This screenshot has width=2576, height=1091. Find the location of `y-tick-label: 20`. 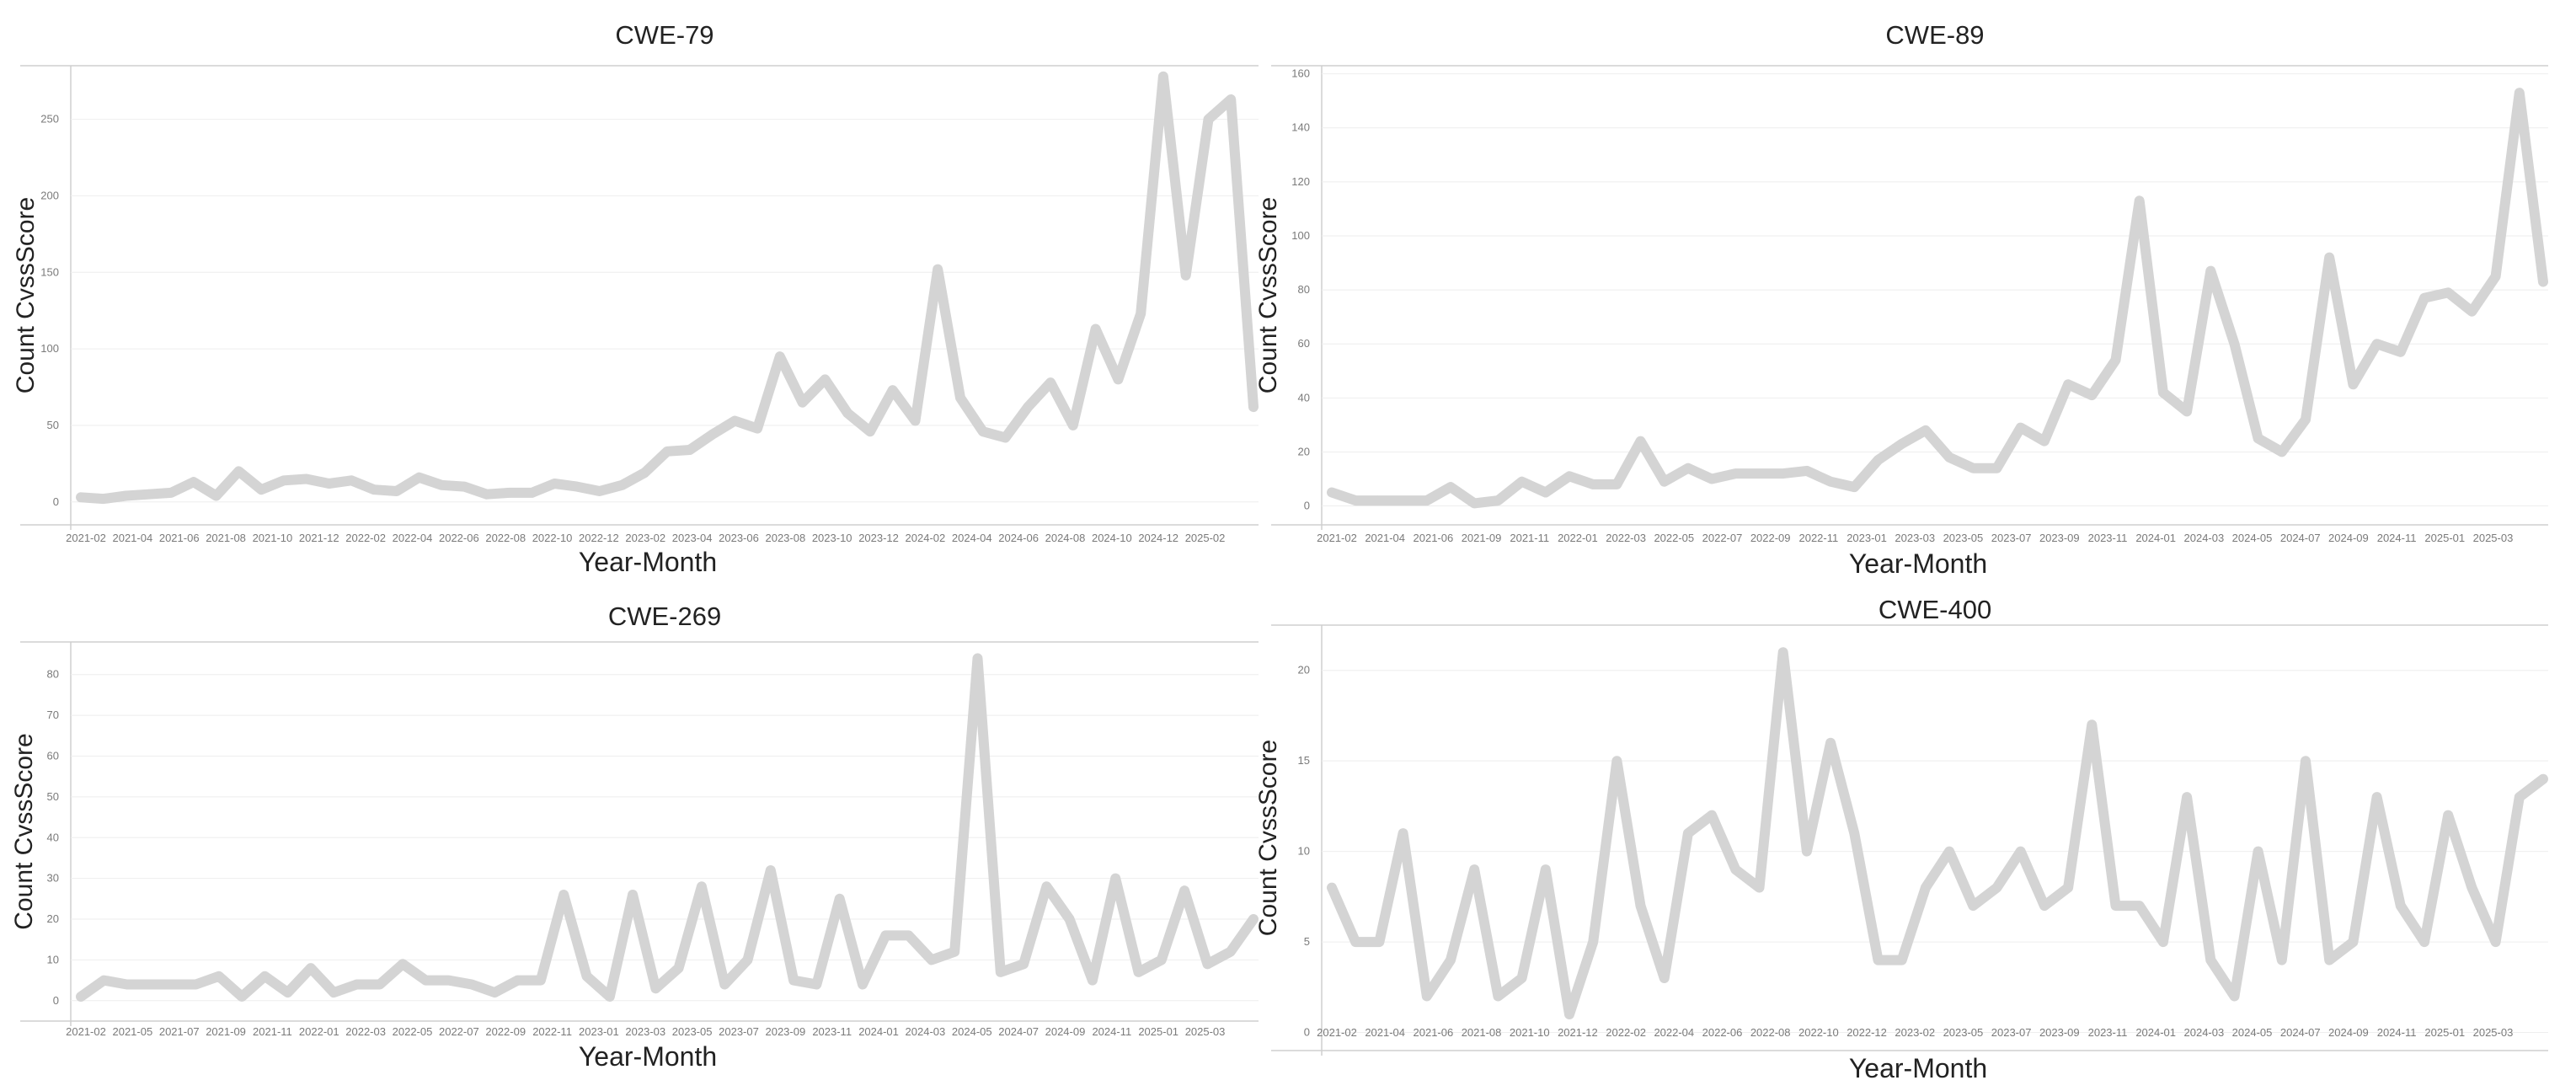

y-tick-label: 20 is located at coordinates (1304, 451).